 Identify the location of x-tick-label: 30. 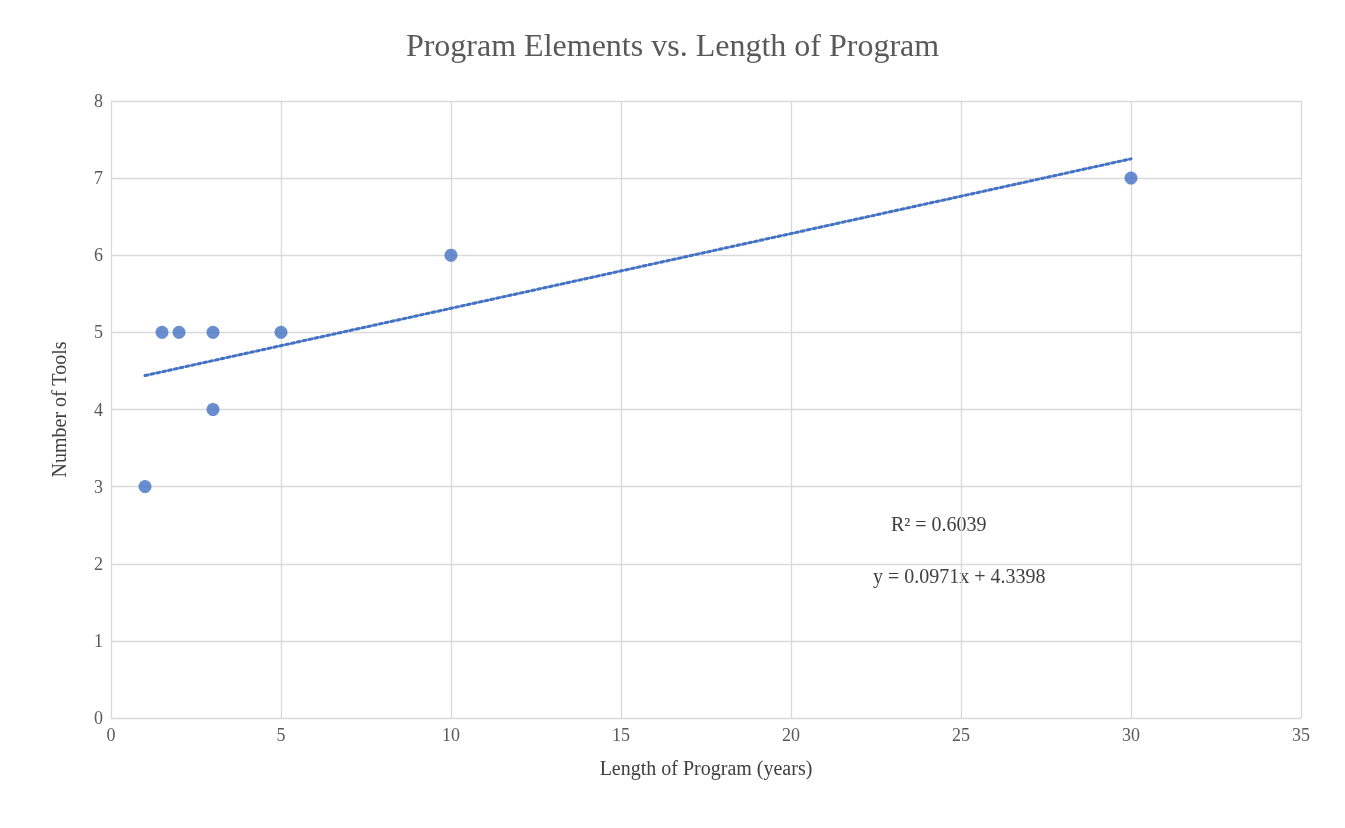
(1131, 735).